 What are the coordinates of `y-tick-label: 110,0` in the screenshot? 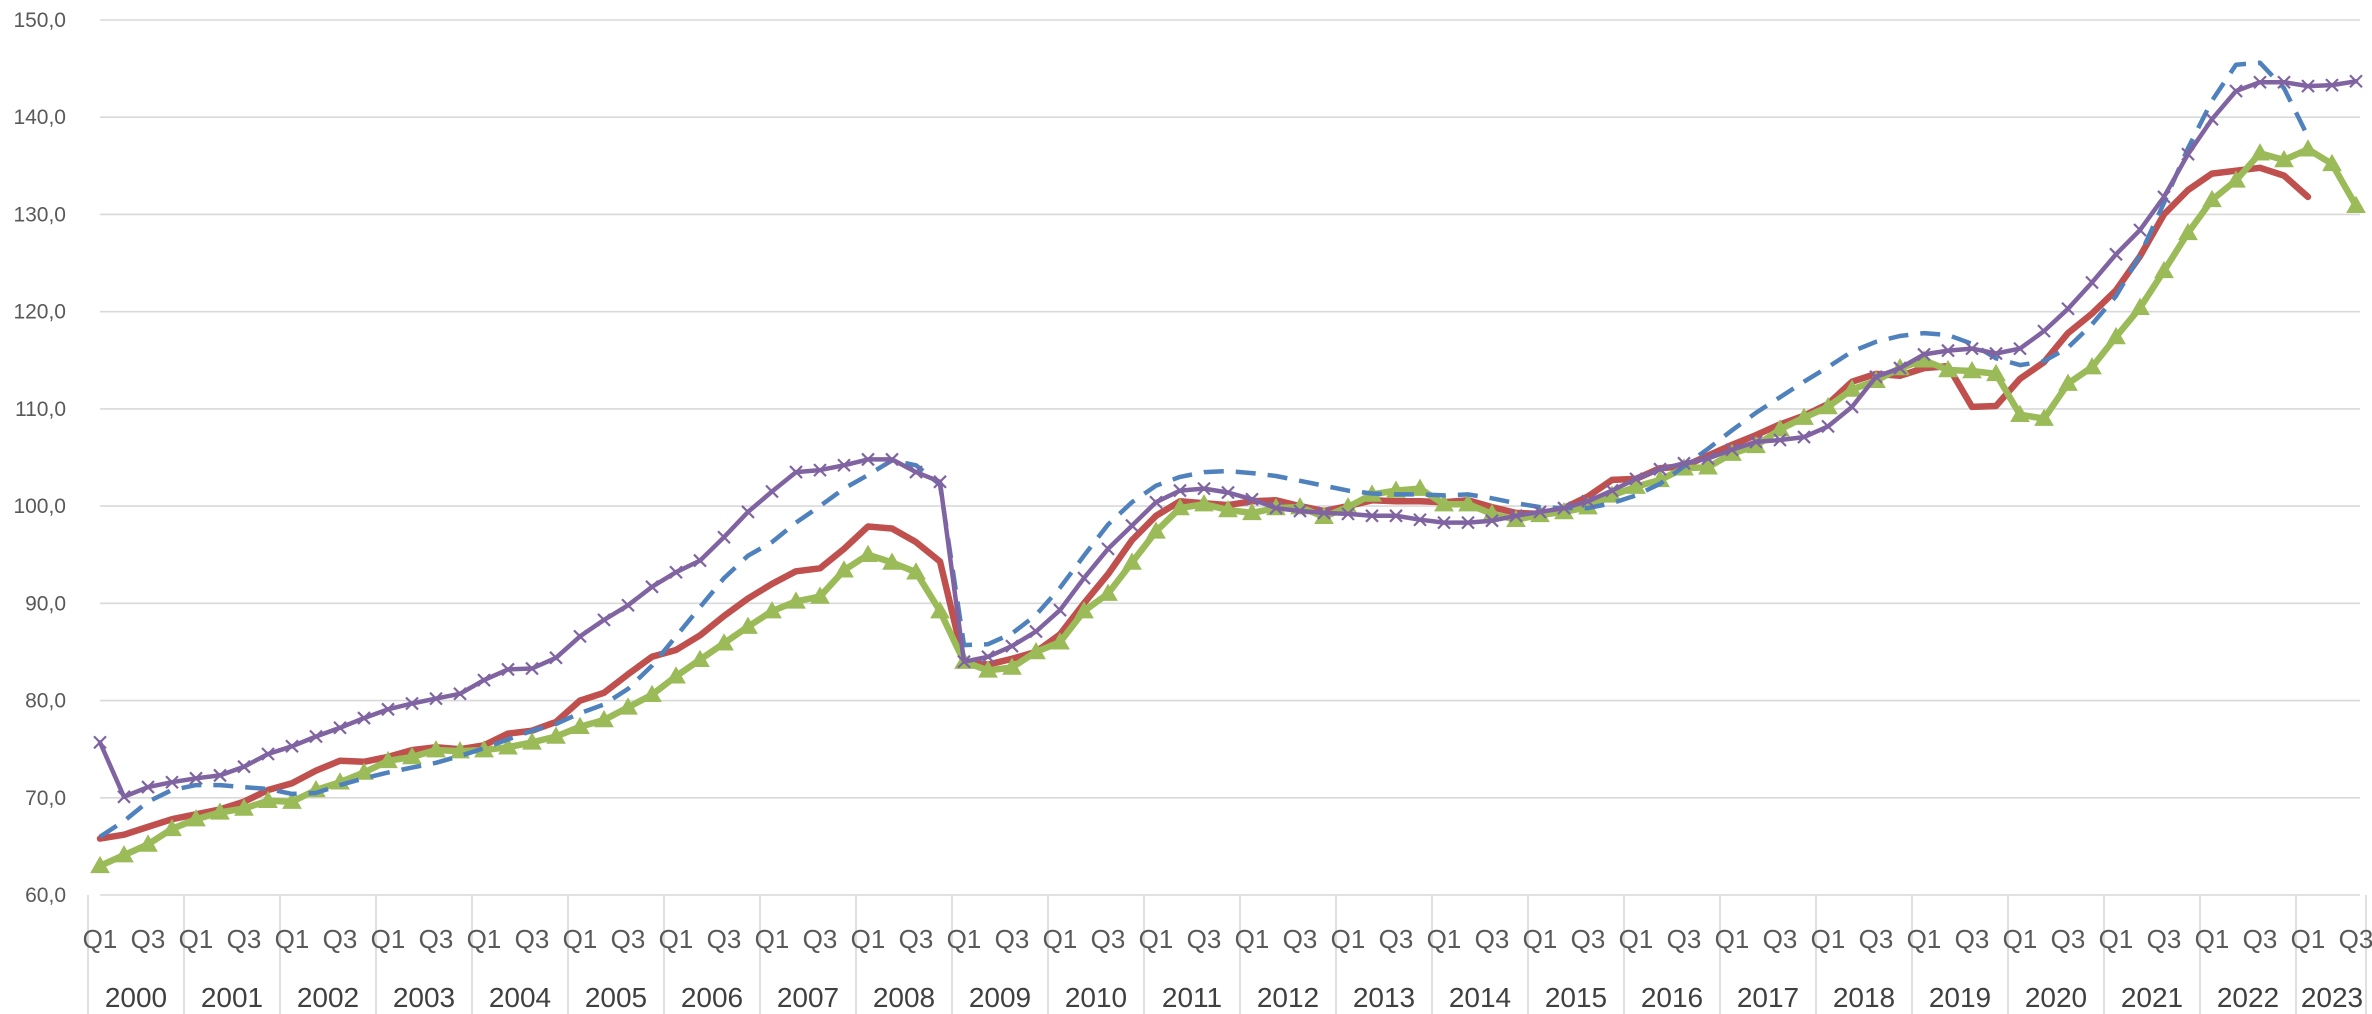 It's located at (40, 409).